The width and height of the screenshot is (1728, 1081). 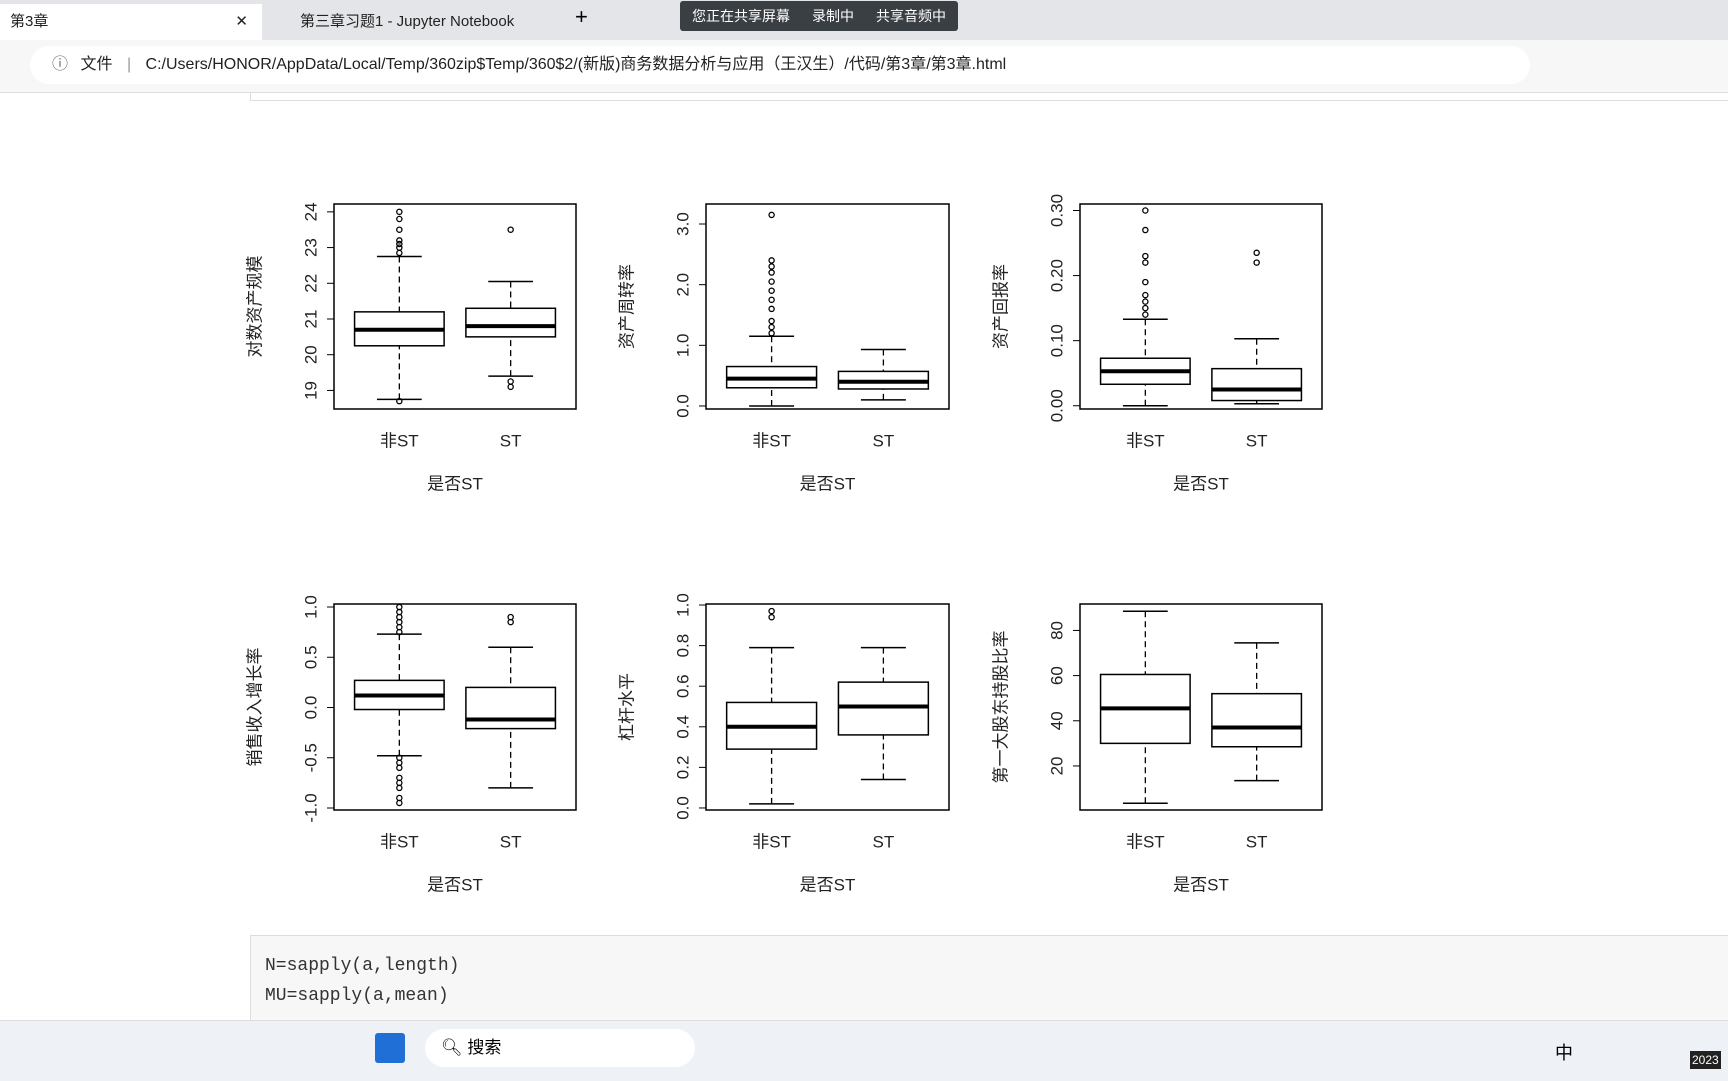 What do you see at coordinates (254, 707) in the screenshot?
I see `y-axis-label: 销售收入增长率` at bounding box center [254, 707].